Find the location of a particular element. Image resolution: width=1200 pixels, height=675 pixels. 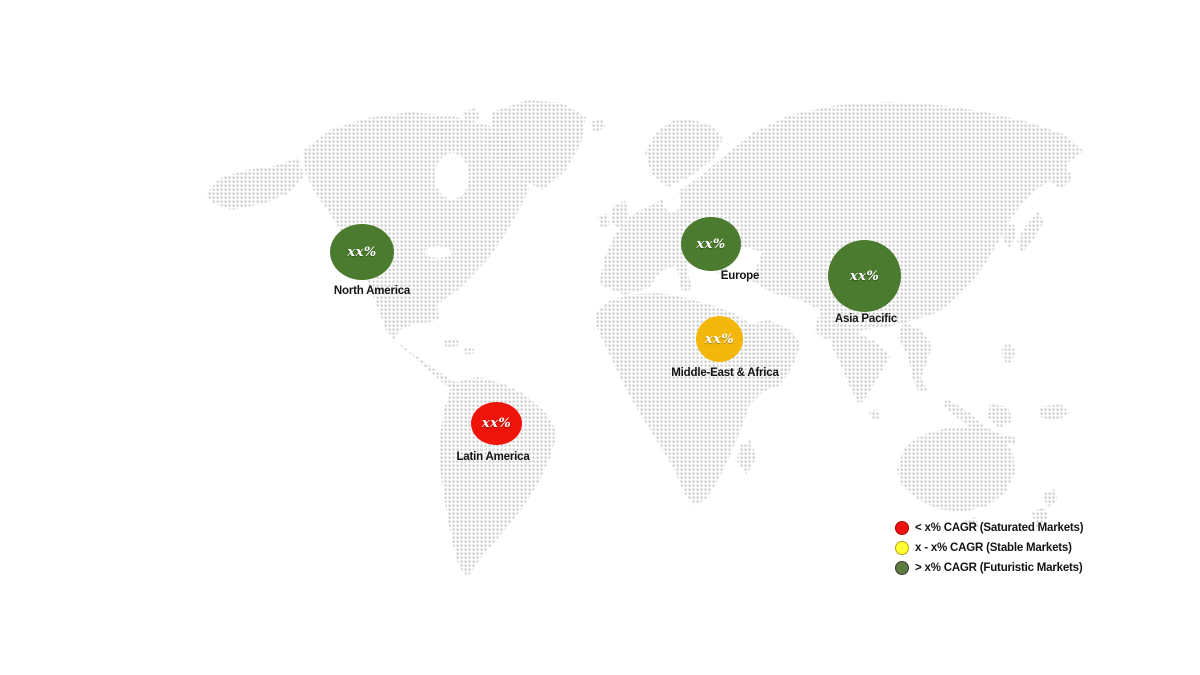

region-bubble-north-america: xx% is located at coordinates (362, 252).